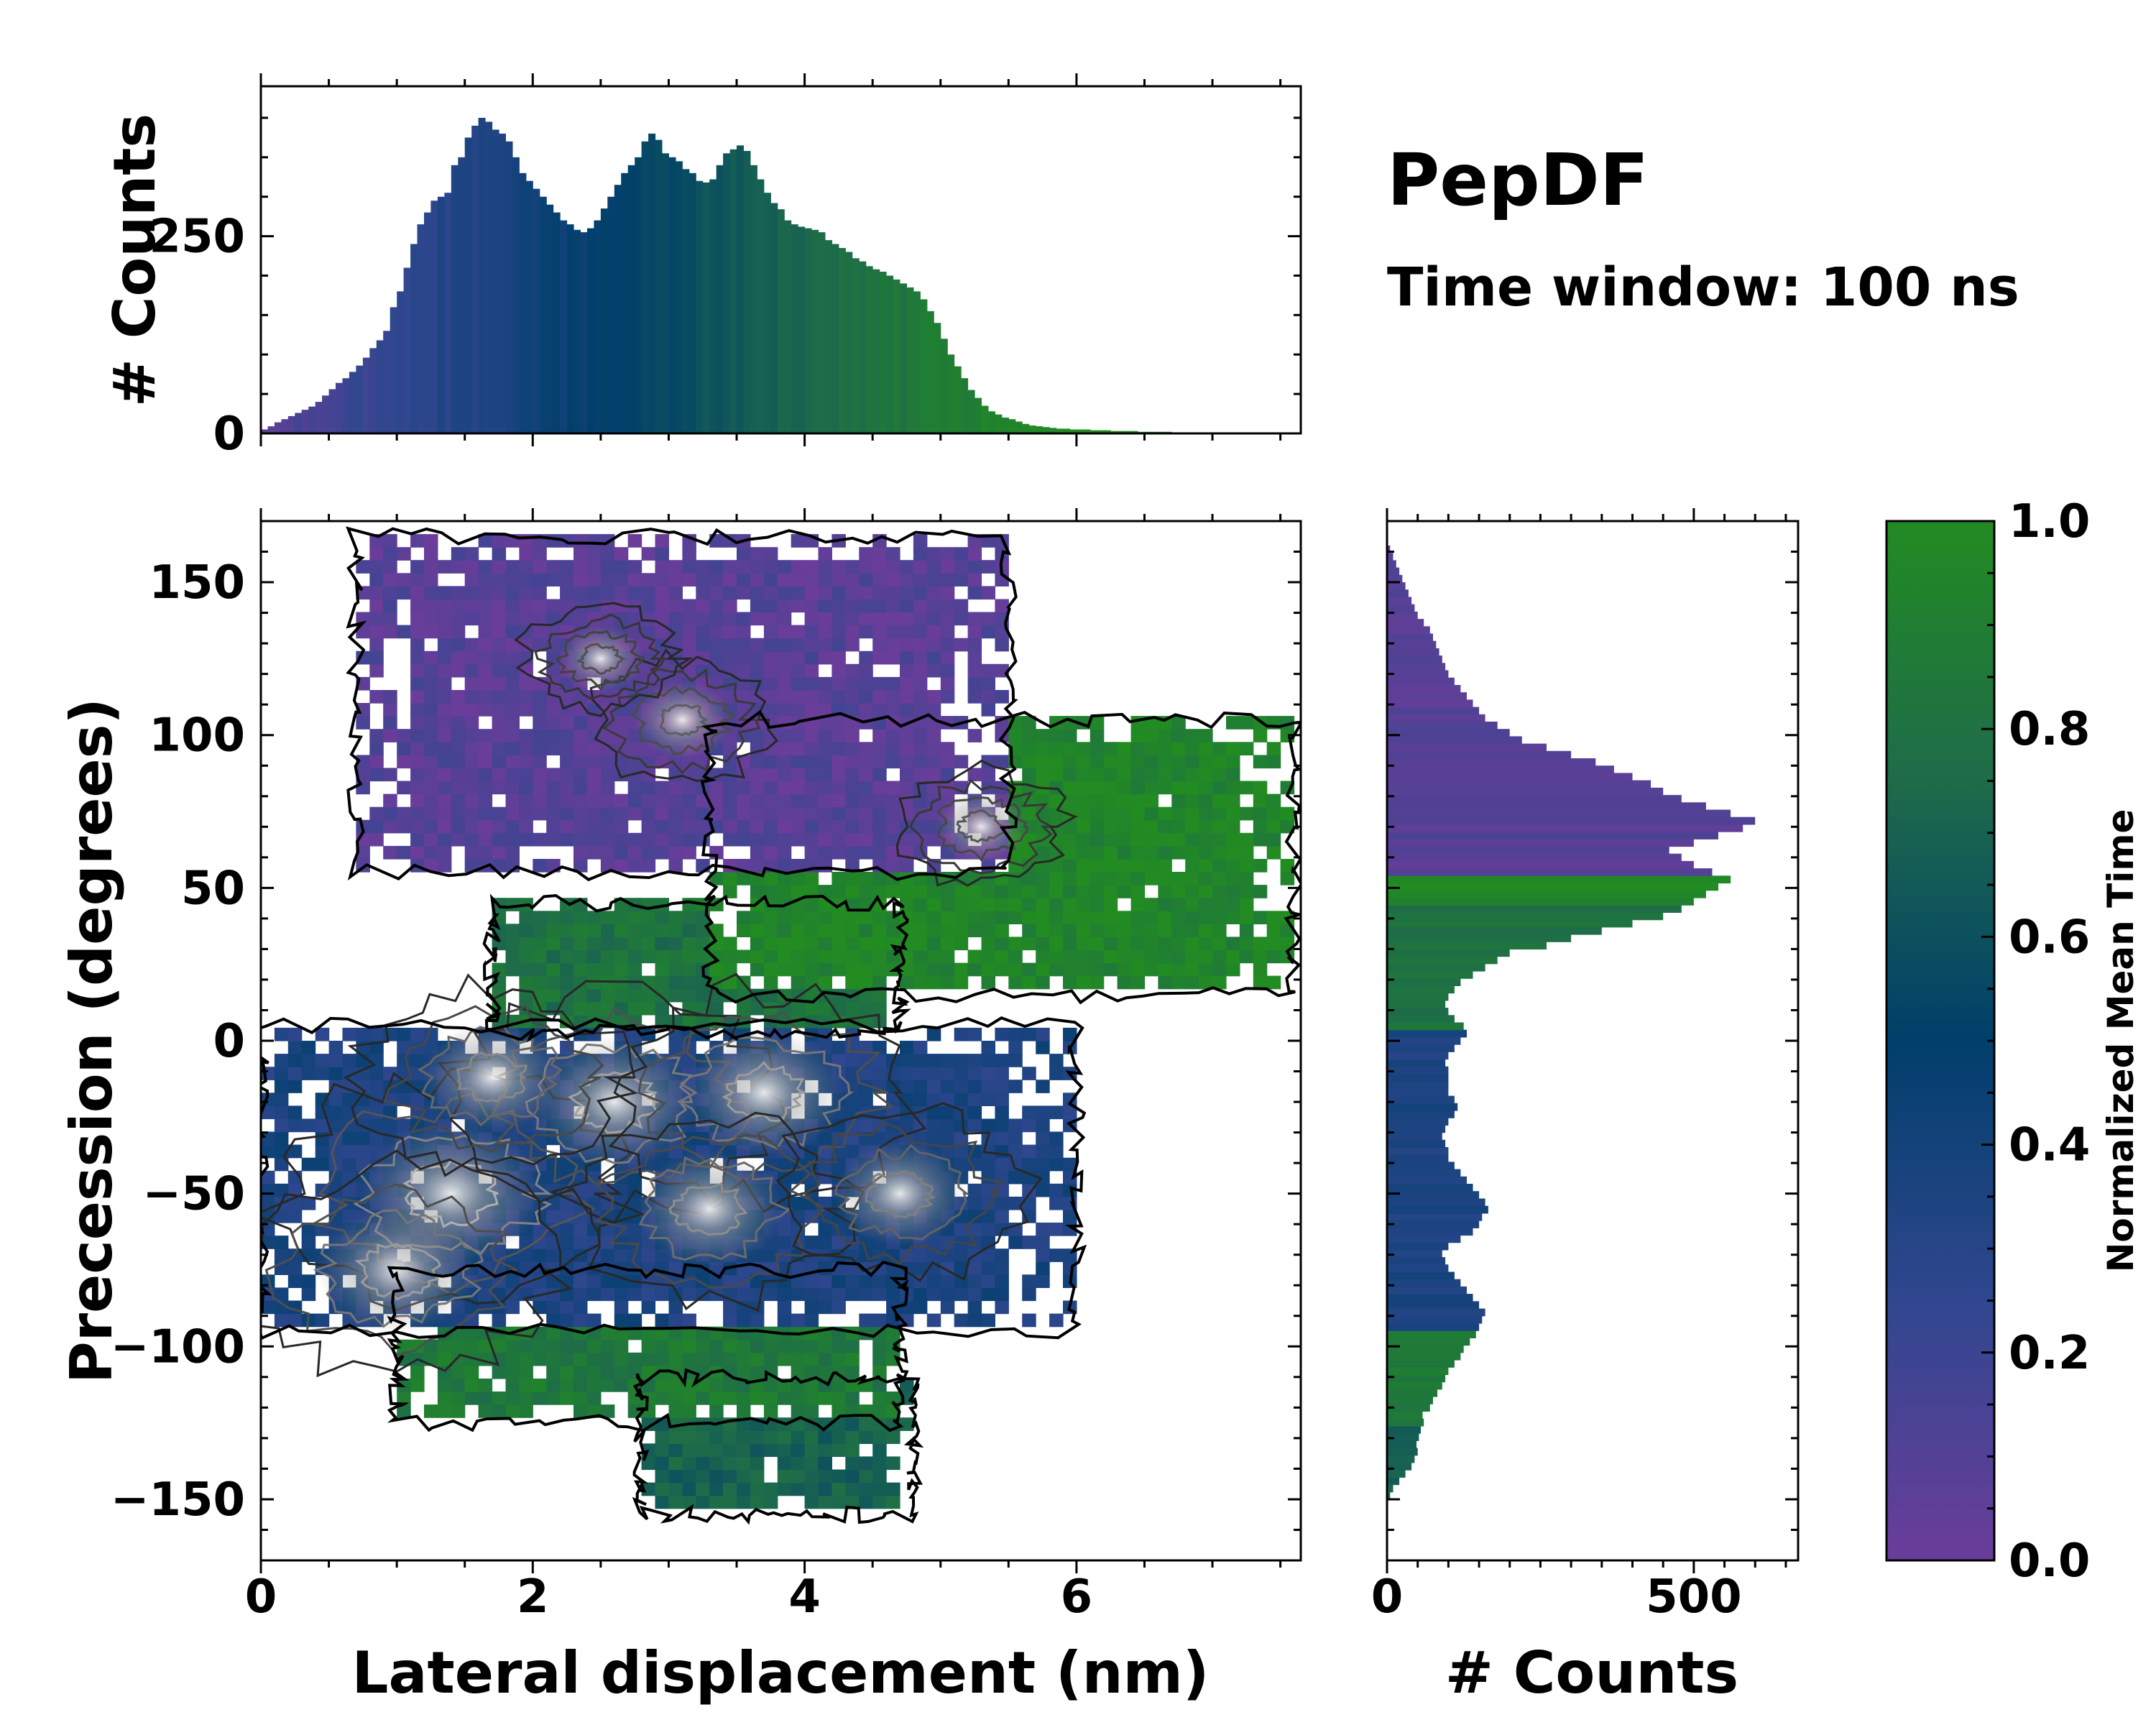 This screenshot has width=2156, height=1725. What do you see at coordinates (490, 1075) in the screenshot?
I see `density-contour` at bounding box center [490, 1075].